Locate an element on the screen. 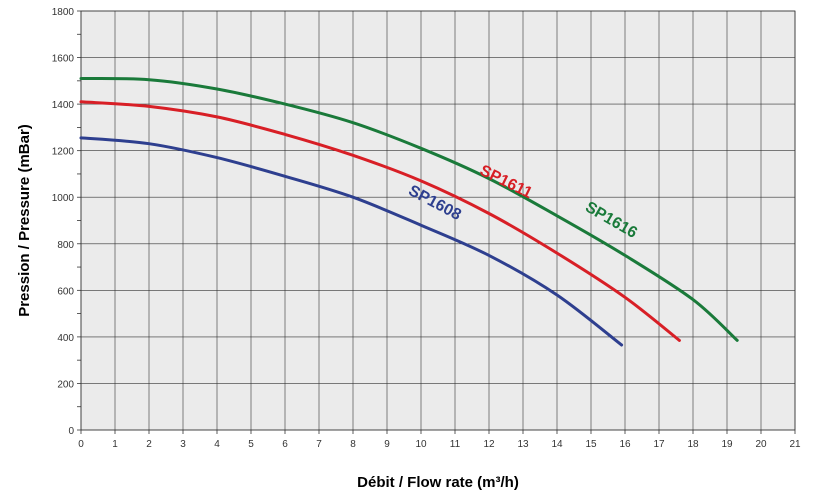 The image size is (813, 499). x-tick-label: 1 is located at coordinates (115, 444).